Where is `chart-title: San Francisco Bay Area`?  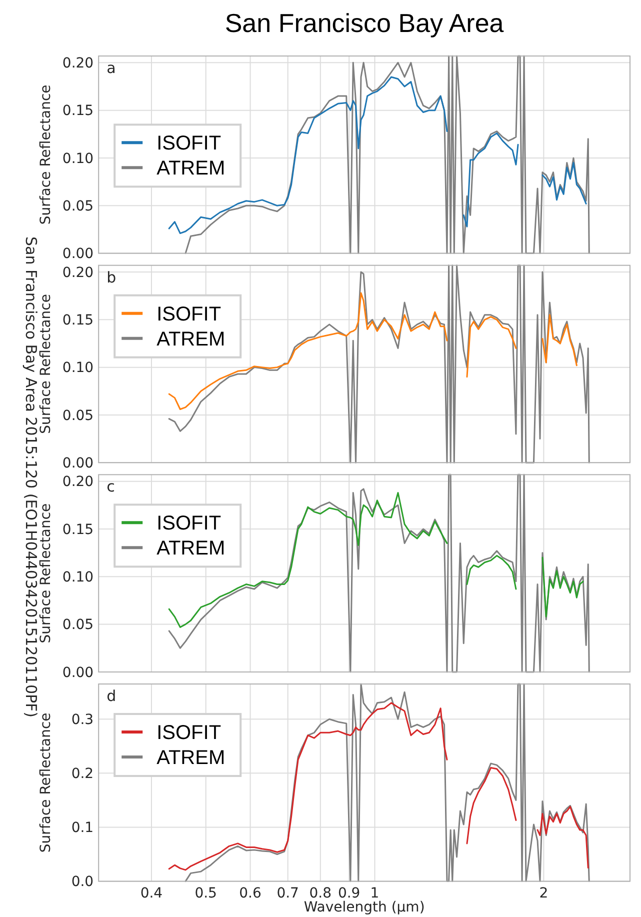
chart-title: San Francisco Bay Area is located at coordinates (364, 23).